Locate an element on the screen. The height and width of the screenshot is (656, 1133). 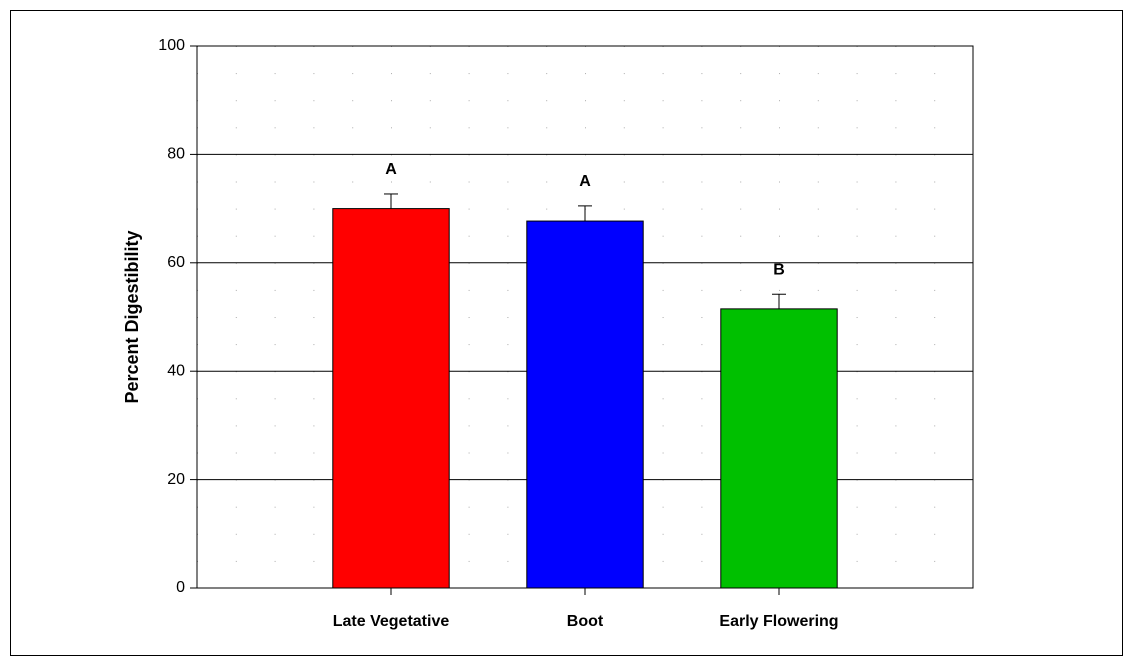
x-tick-label: Early Flowering is located at coordinates (778, 621).